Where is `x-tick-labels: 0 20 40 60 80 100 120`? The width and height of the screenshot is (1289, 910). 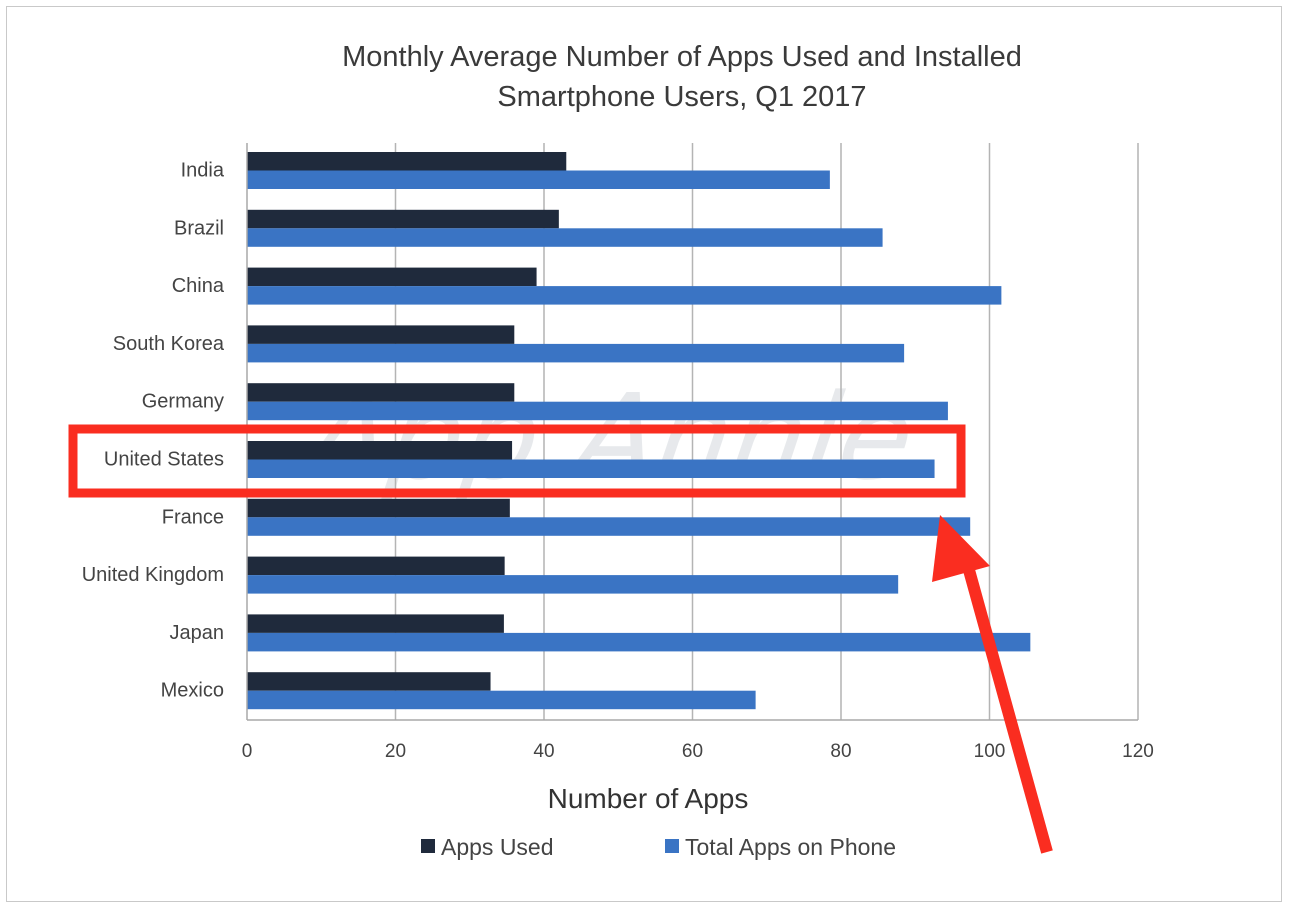
x-tick-labels: 0 20 40 60 80 100 120 is located at coordinates (698, 751).